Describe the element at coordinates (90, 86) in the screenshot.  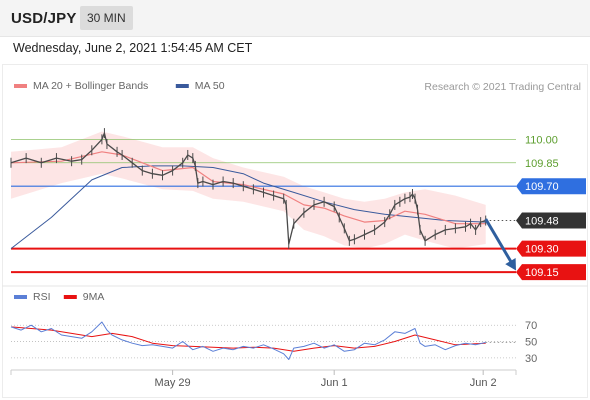
I see `legend-main-label-0: MA 20 + Bollinger Bands` at that location.